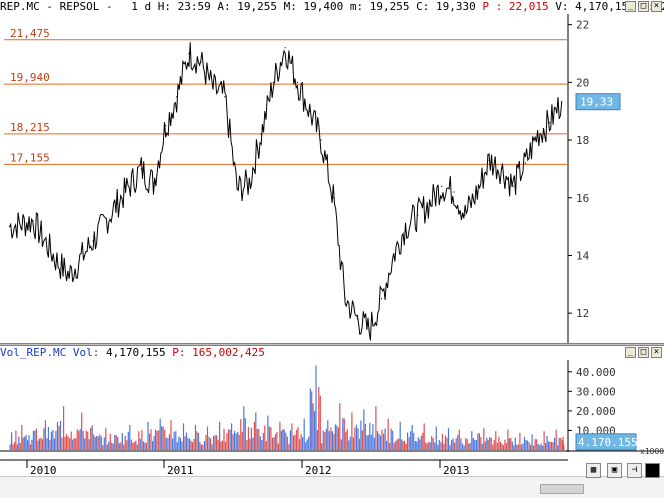  What do you see at coordinates (656, 6) in the screenshot?
I see `close-button: ×` at bounding box center [656, 6].